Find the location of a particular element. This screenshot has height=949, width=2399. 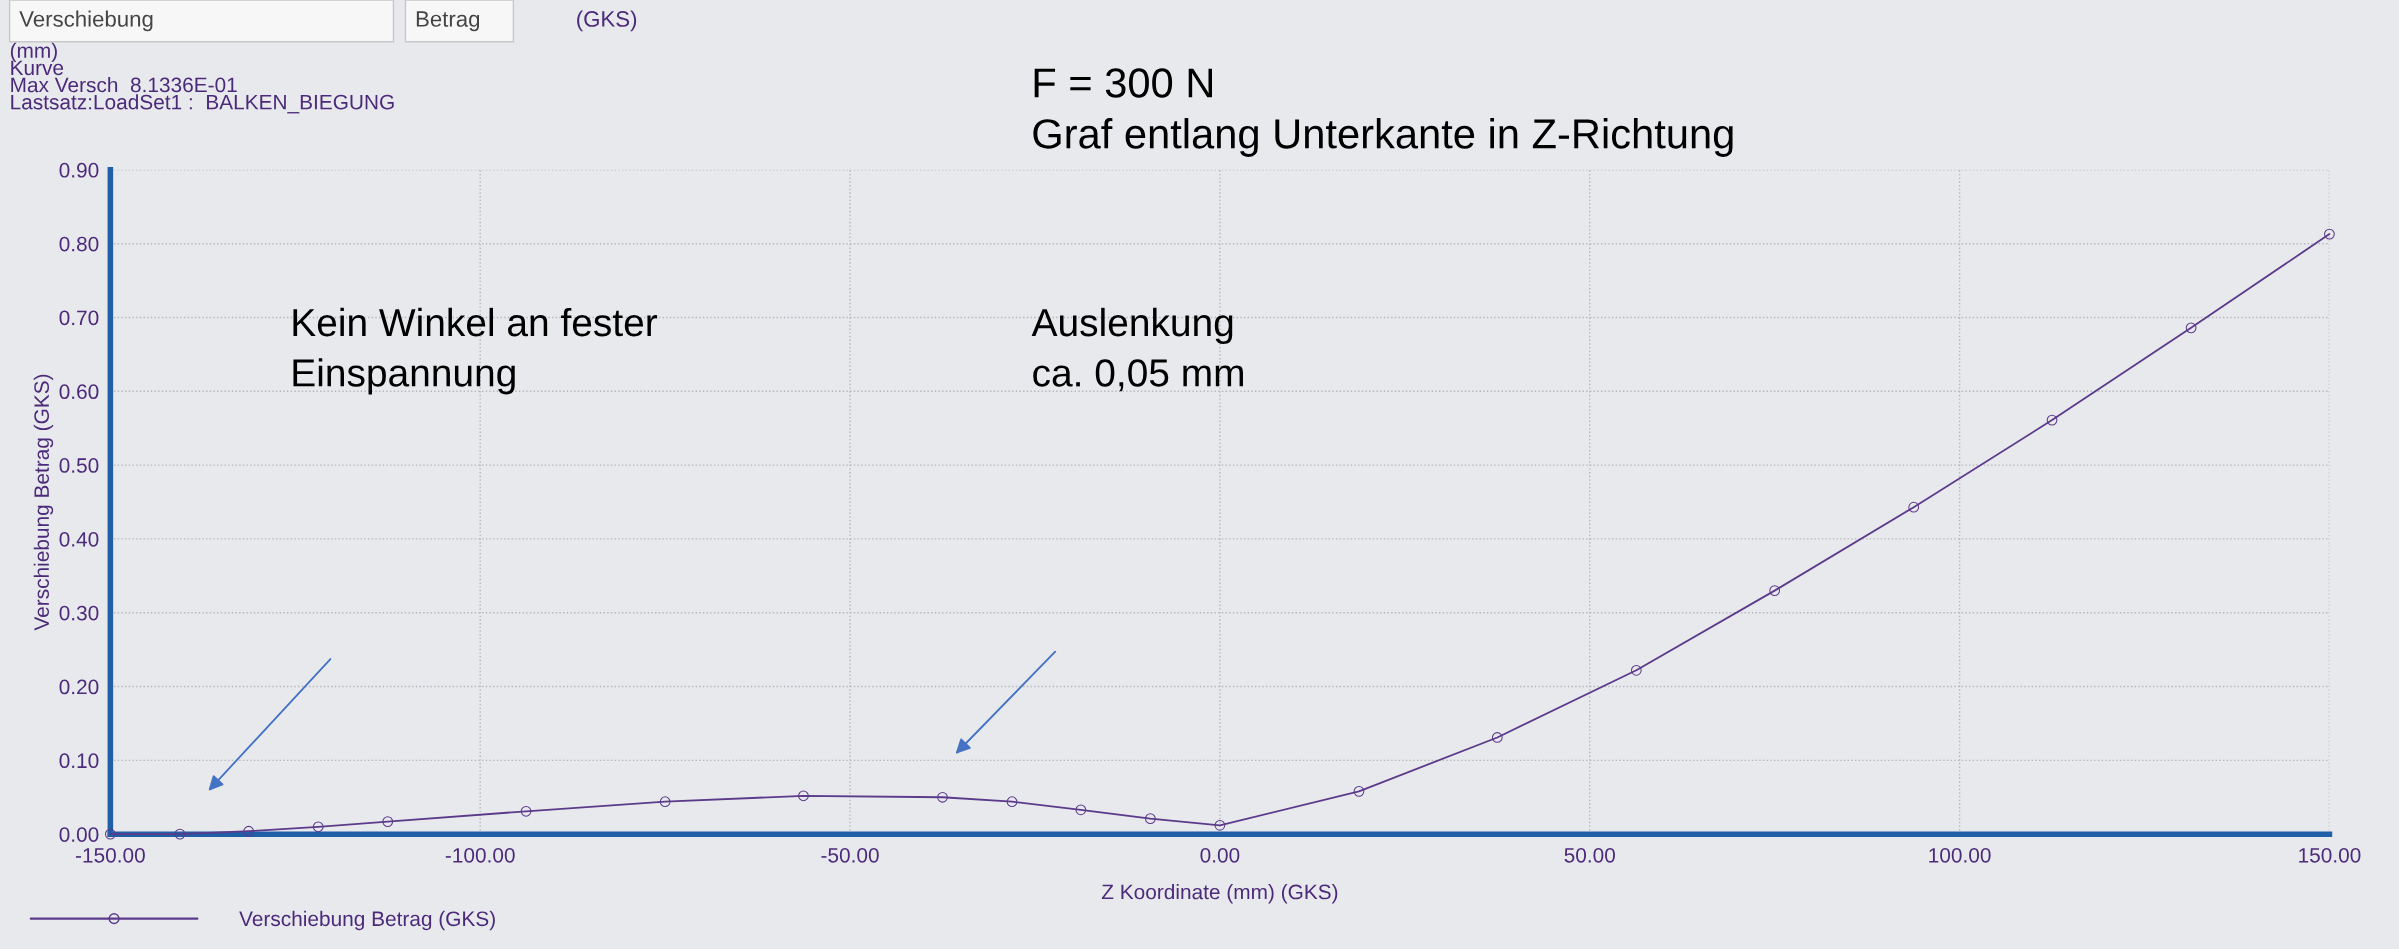

y-tick-label: 0.60 is located at coordinates (79, 392).